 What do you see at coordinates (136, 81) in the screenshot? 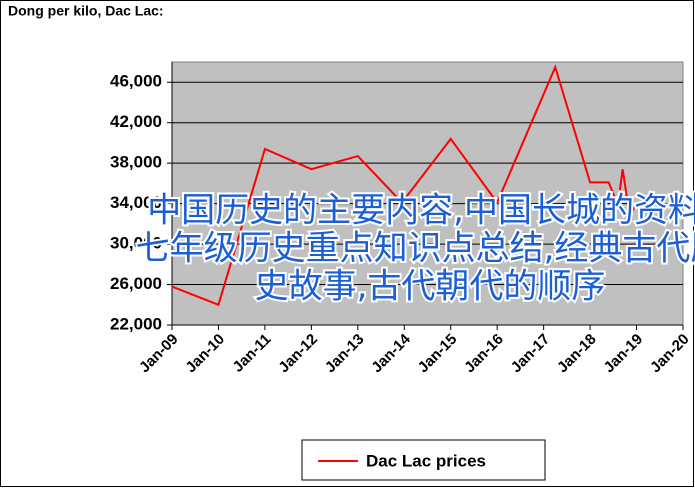
I see `y-tick-label: 46,000` at bounding box center [136, 81].